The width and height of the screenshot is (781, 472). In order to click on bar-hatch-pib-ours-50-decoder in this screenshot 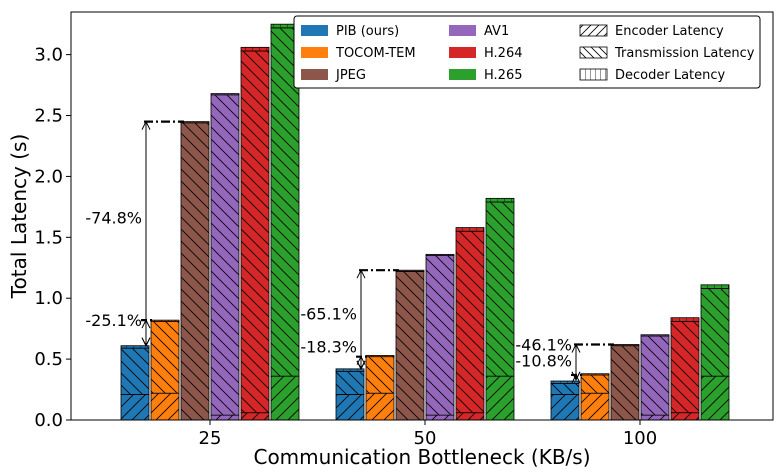, I will do `click(350, 370)`.